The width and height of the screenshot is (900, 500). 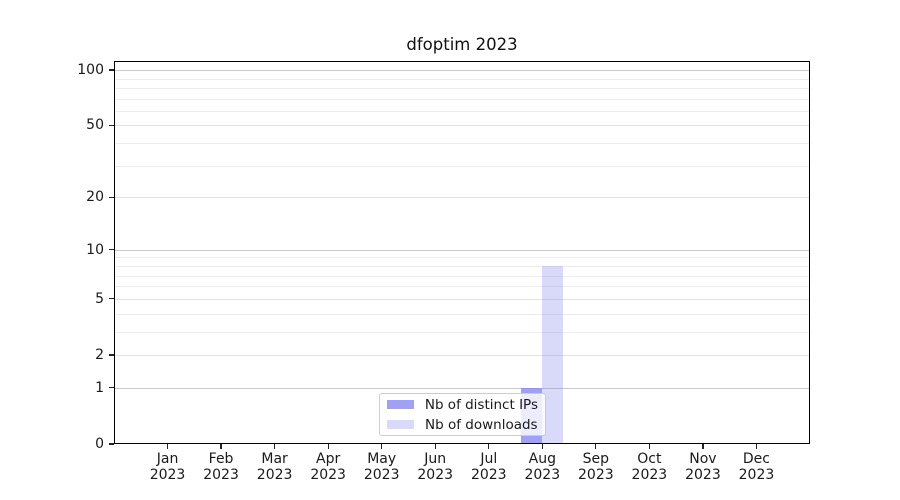 I want to click on y-tick-label: 5, so click(x=99, y=298).